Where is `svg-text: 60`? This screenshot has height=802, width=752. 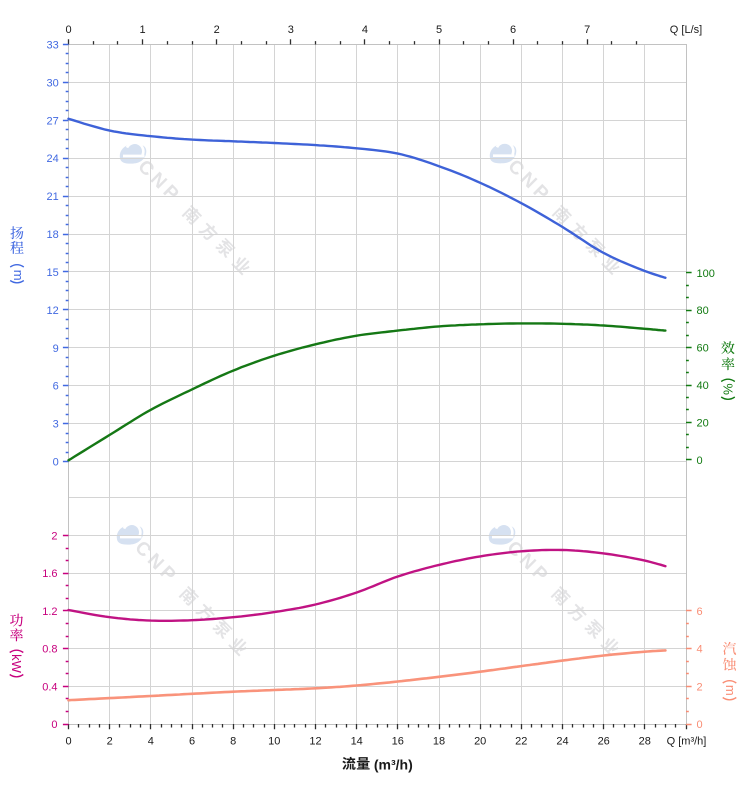 svg-text: 60 is located at coordinates (703, 349).